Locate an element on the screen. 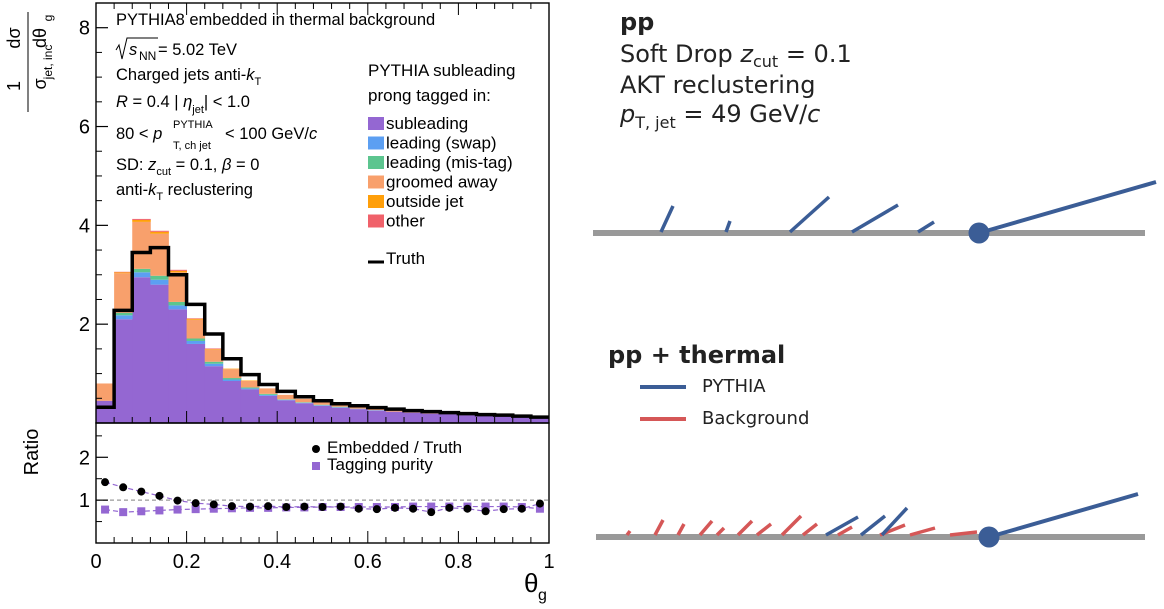 This screenshot has height=609, width=1164. y-tick-label: 4 is located at coordinates (84, 226).